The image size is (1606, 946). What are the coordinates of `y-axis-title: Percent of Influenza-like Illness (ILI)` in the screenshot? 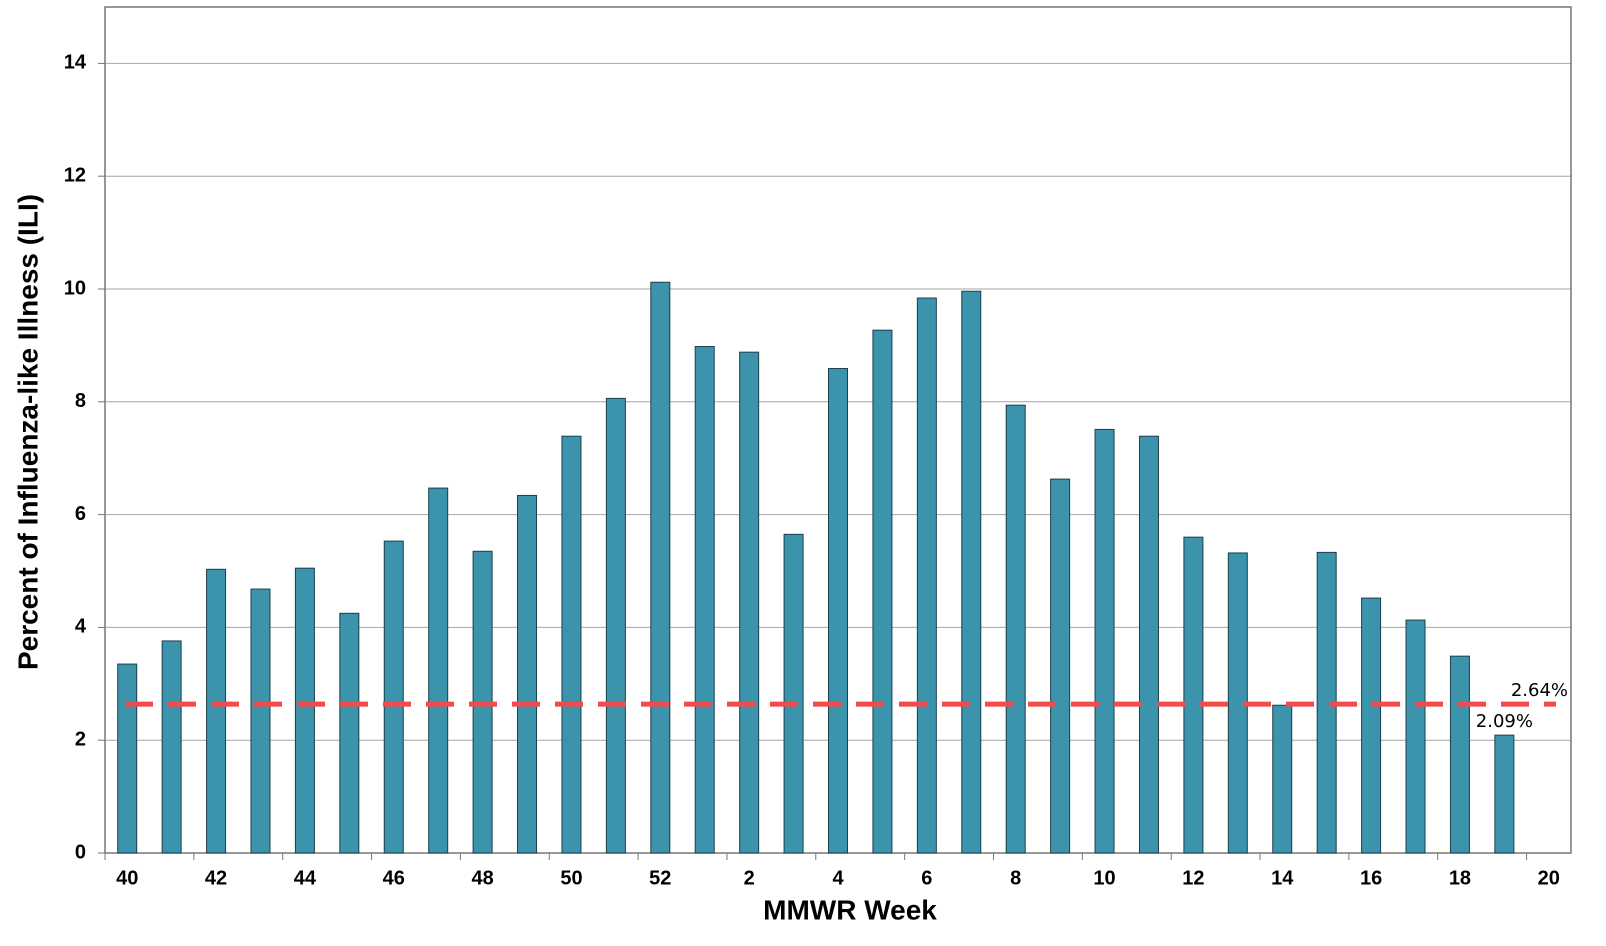 It's located at (27, 432).